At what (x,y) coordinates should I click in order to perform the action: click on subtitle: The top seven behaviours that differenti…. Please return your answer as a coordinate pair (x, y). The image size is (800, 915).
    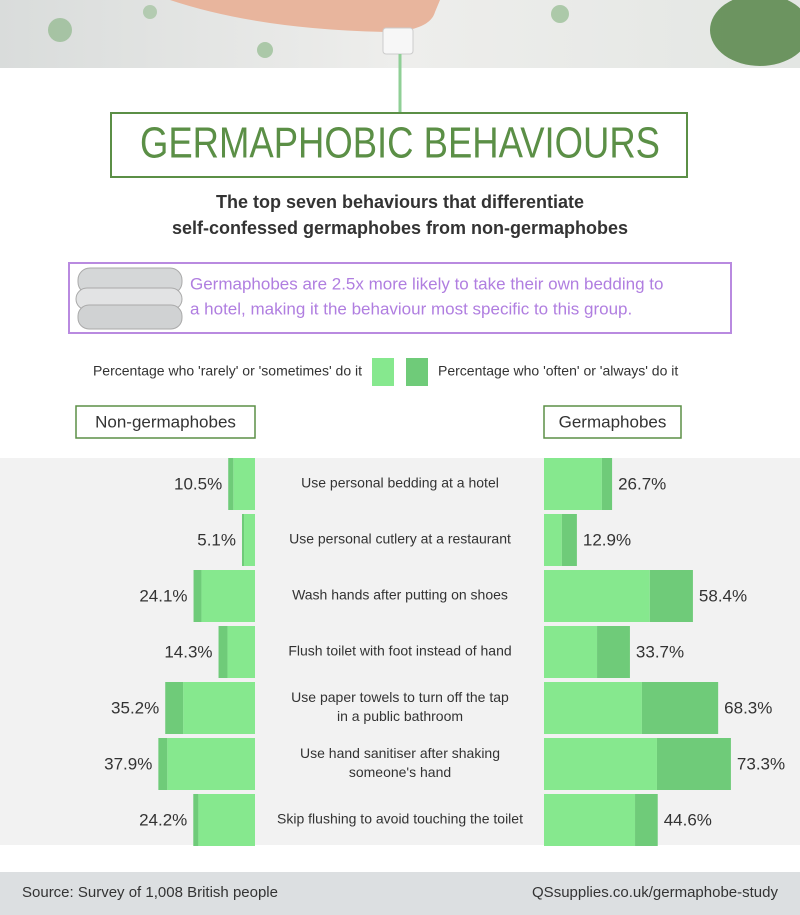
    Looking at the image, I should click on (400, 202).